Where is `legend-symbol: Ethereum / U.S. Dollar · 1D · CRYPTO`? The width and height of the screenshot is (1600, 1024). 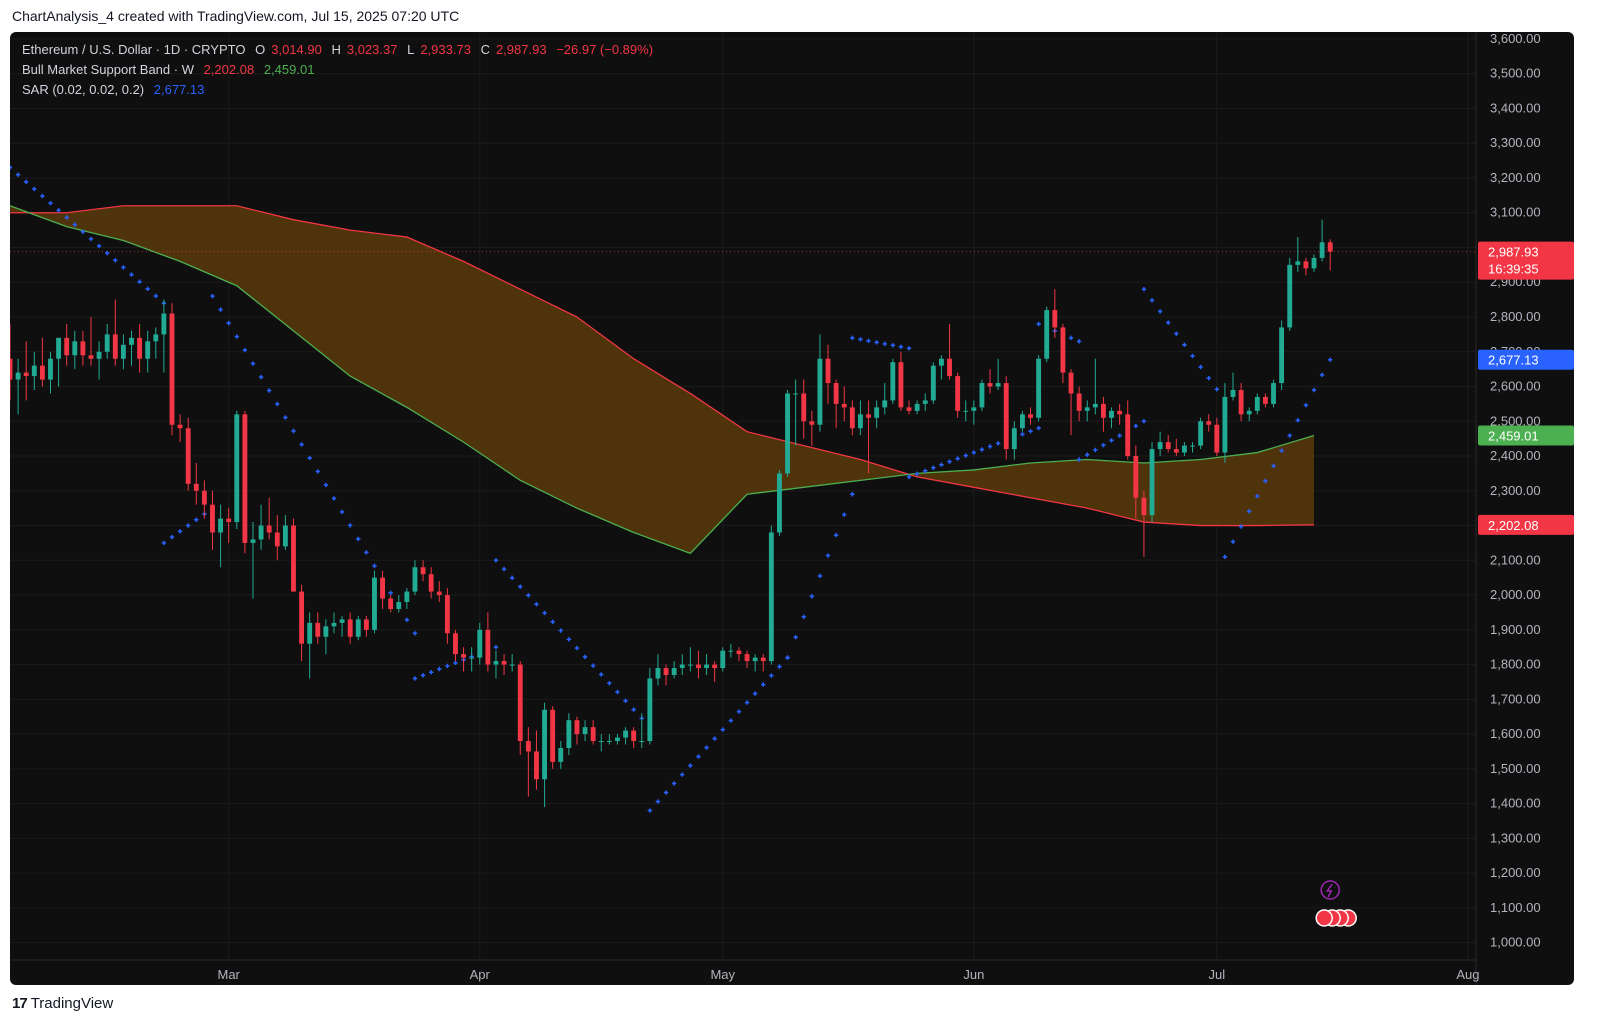
legend-symbol: Ethereum / U.S. Dollar · 1D · CRYPTO is located at coordinates (134, 49).